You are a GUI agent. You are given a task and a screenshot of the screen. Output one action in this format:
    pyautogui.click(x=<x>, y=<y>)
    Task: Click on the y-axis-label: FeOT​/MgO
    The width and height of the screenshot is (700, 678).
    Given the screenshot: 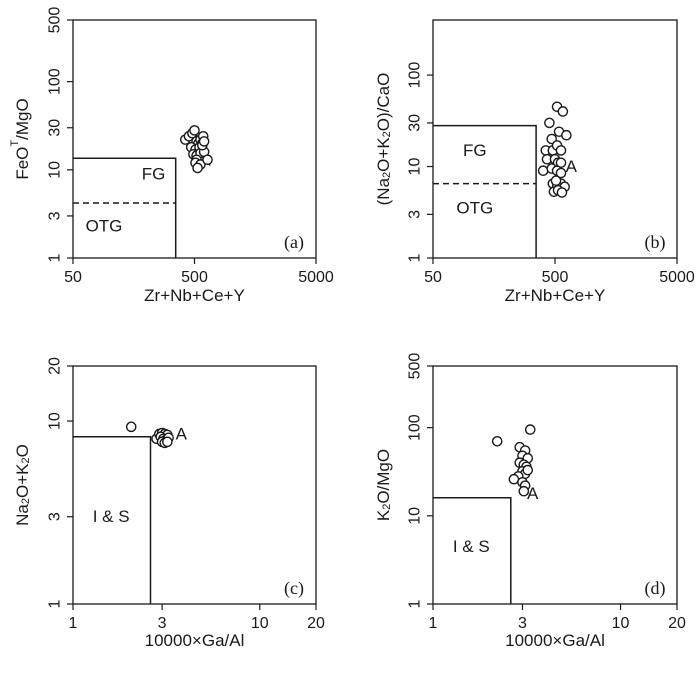 What is the action you would take?
    pyautogui.click(x=20, y=138)
    